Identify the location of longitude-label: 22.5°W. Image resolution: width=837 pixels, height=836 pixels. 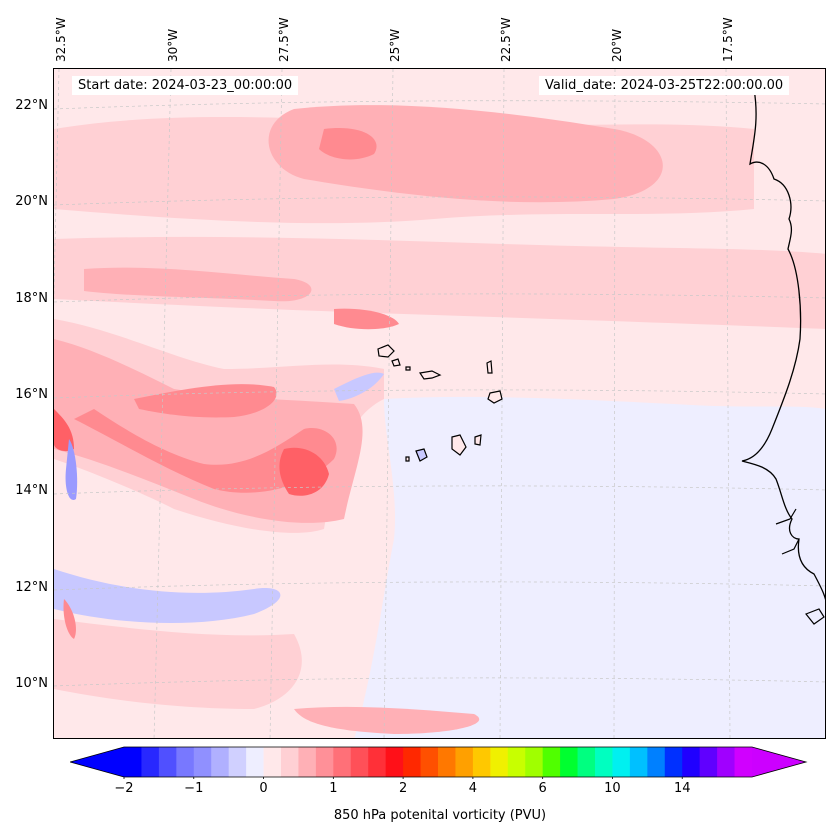
(506, 39).